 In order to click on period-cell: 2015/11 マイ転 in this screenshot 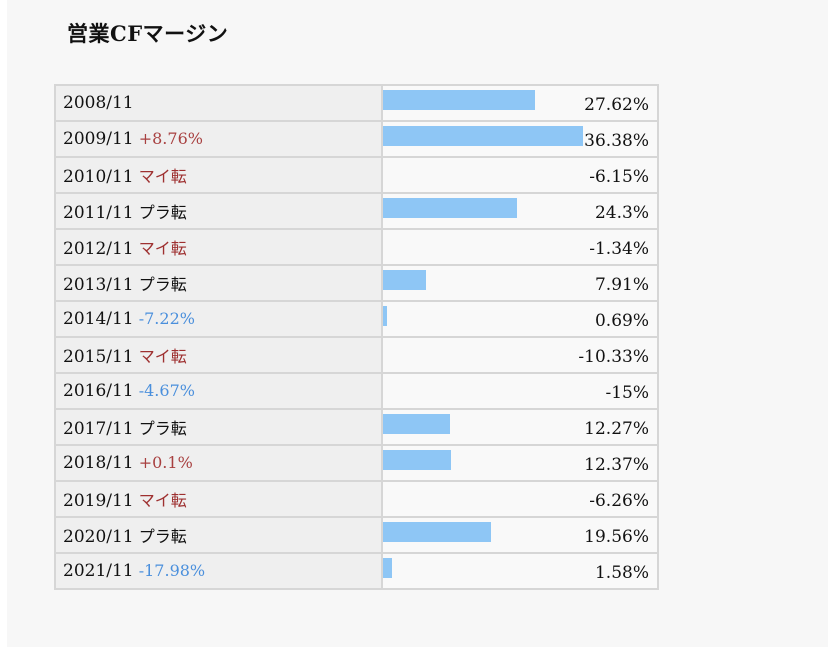, I will do `click(218, 355)`.